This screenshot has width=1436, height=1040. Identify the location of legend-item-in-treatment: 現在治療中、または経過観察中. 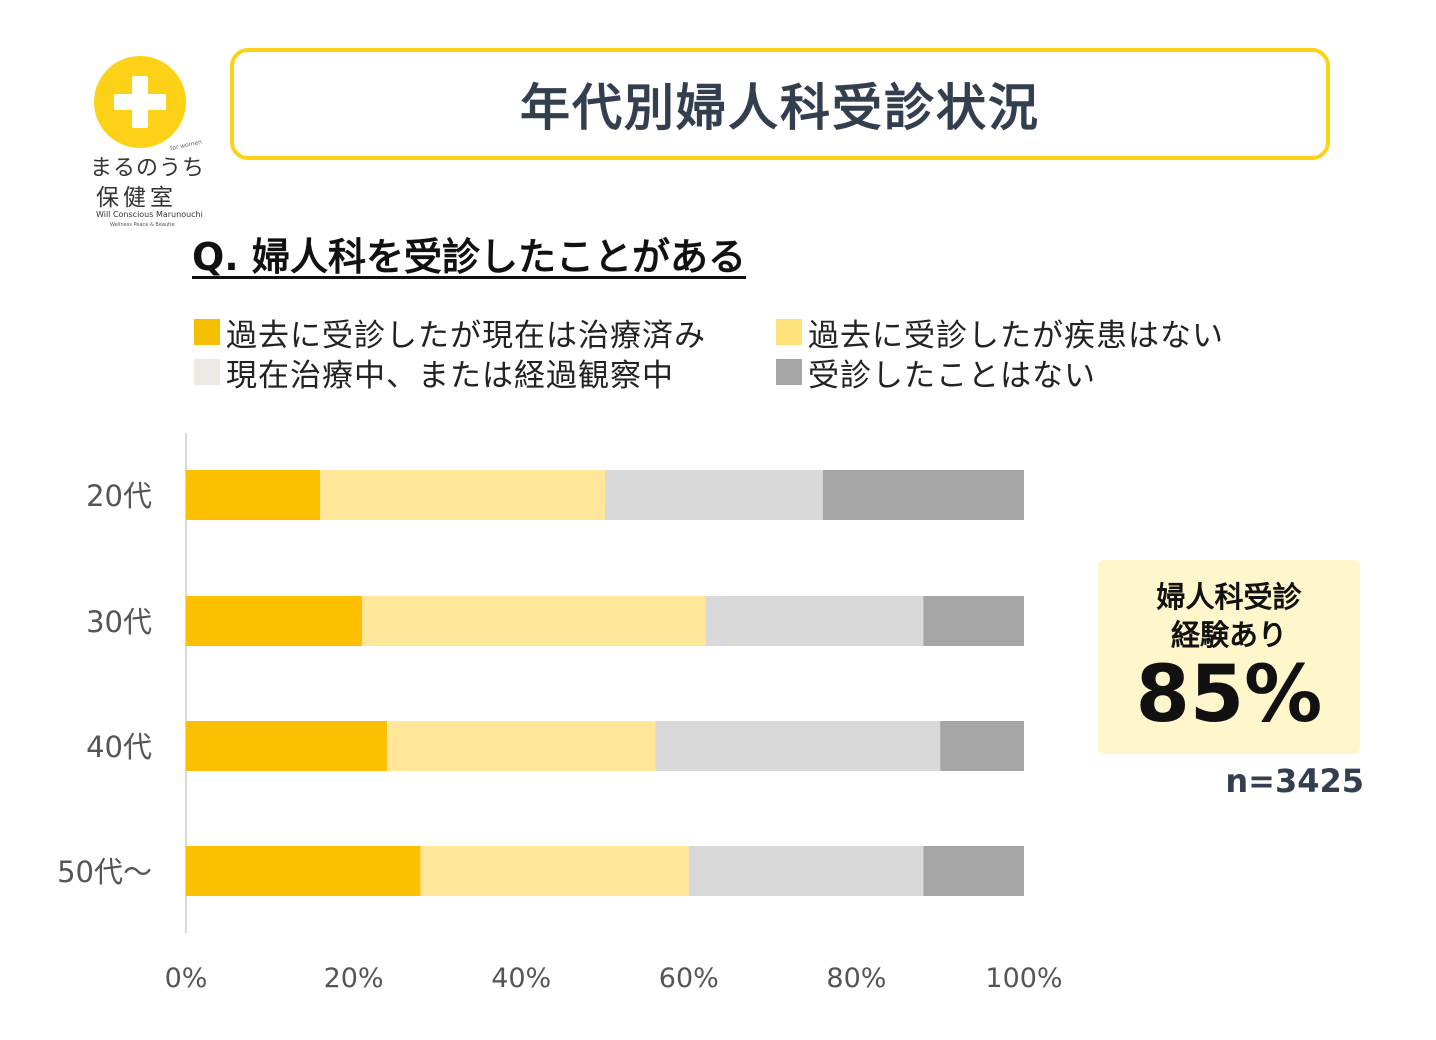
(434, 373).